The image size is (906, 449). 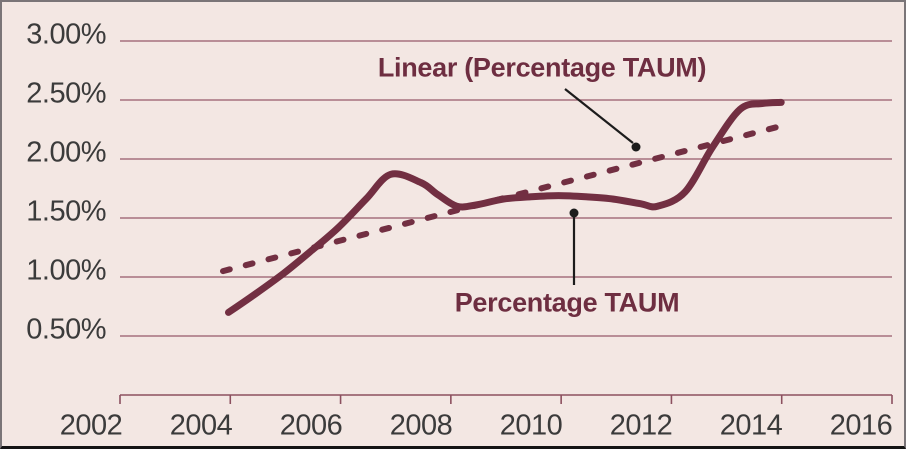 I want to click on x-axis-label: 2012, so click(x=641, y=425).